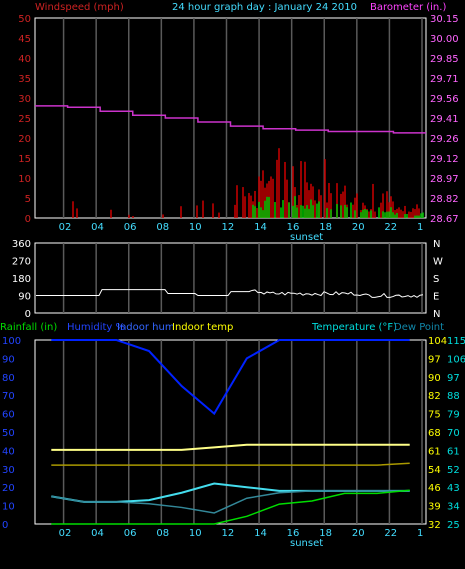 The height and width of the screenshot is (569, 465). Describe the element at coordinates (434, 488) in the screenshot. I see `indoor-temp-tick-label: 46` at that location.